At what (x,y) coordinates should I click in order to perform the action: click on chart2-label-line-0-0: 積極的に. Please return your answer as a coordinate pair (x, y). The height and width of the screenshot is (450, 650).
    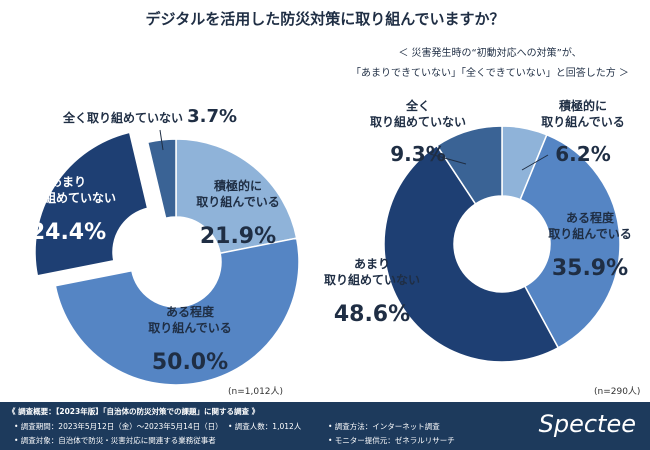
    Looking at the image, I should click on (582, 105).